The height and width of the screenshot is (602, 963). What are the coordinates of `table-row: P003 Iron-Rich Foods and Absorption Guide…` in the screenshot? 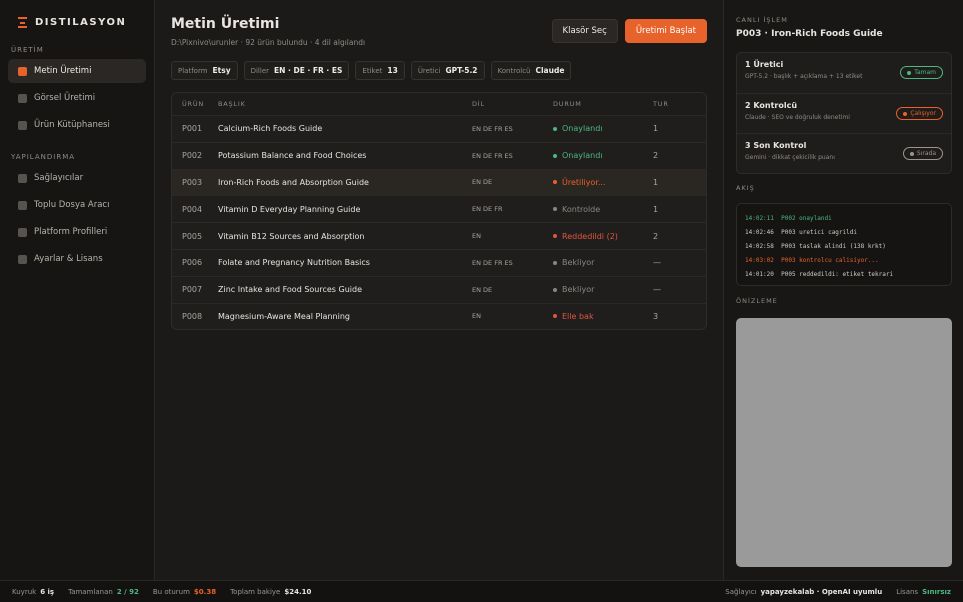 It's located at (439, 182).